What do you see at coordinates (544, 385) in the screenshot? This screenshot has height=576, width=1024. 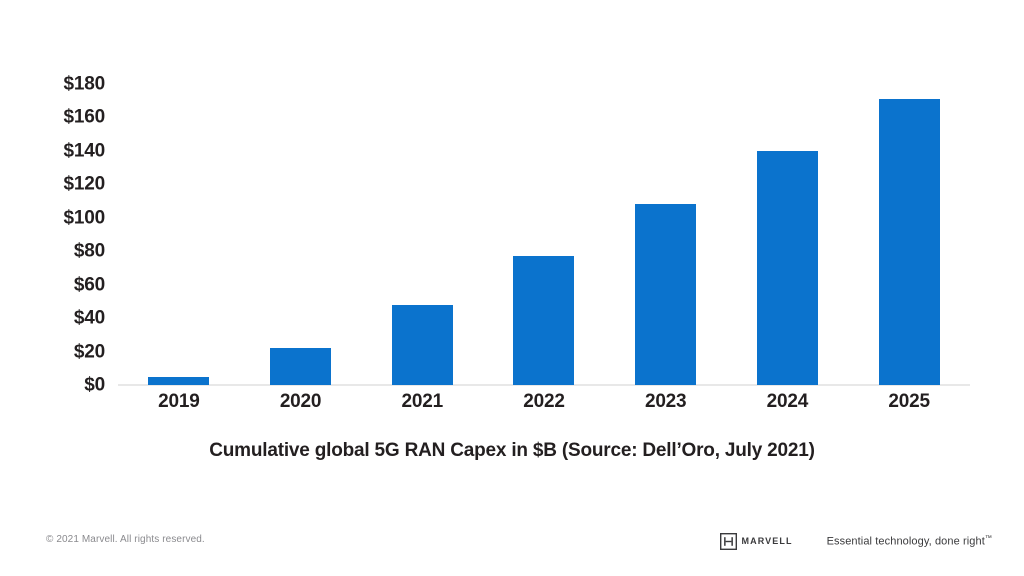 I see `x-axis-baseline` at bounding box center [544, 385].